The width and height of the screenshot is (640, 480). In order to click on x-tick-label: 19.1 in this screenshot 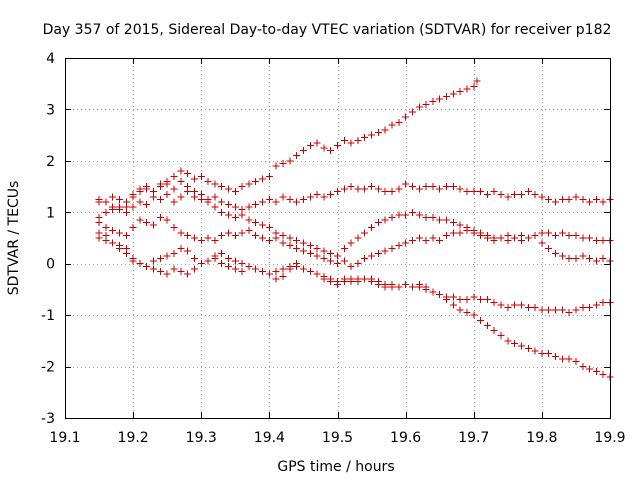, I will do `click(64, 438)`.